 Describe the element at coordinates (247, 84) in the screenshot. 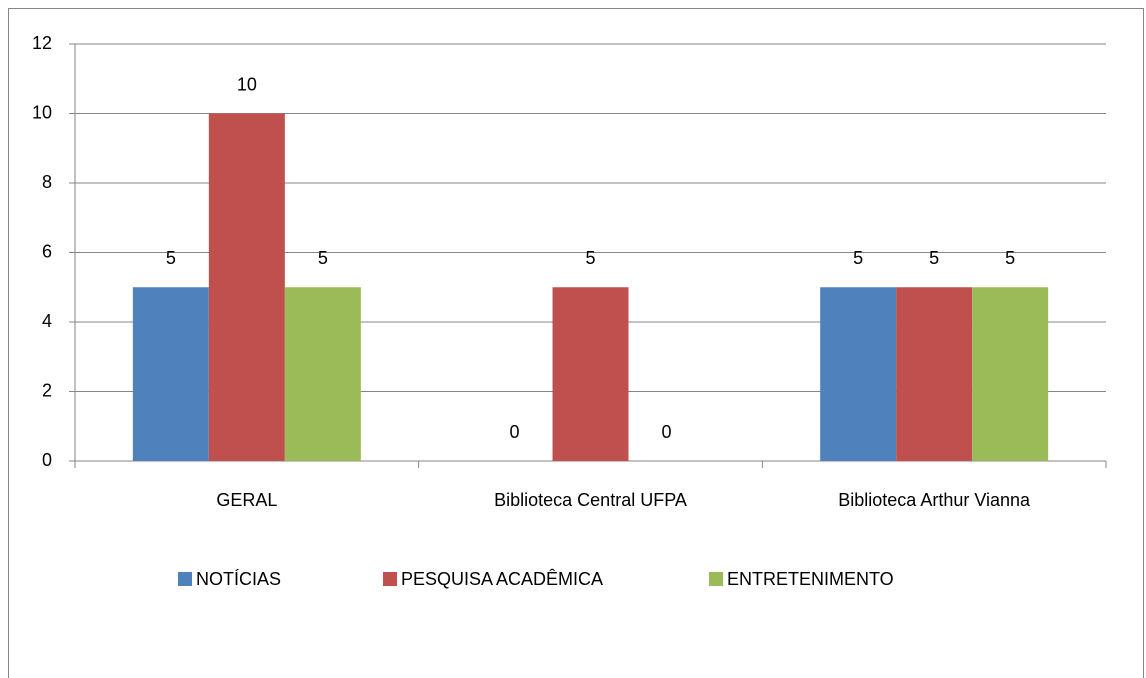

I see `data-label: 10` at that location.